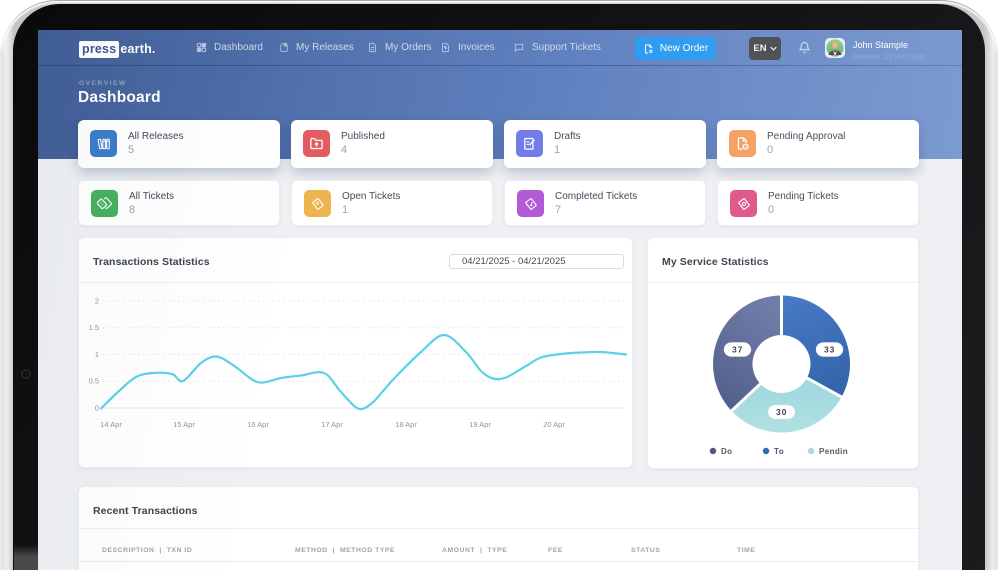  Describe the element at coordinates (258, 424) in the screenshot. I see `svg-text: 16 Apr` at that location.